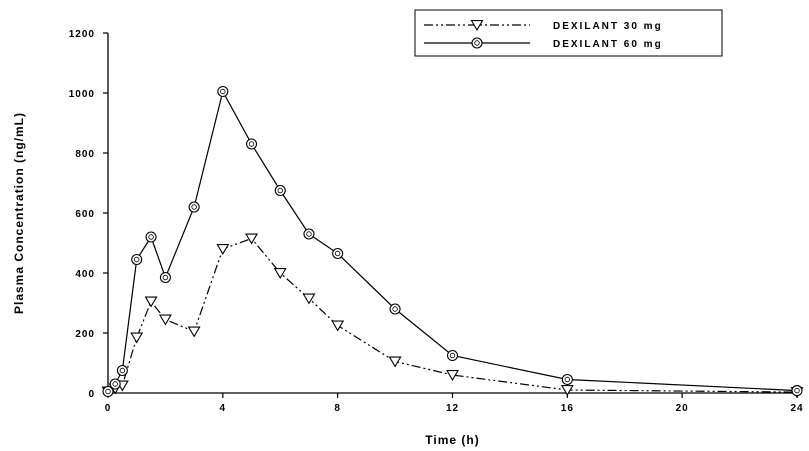 Image resolution: width=809 pixels, height=451 pixels. Describe the element at coordinates (85, 334) in the screenshot. I see `y-tick-label: 200` at that location.